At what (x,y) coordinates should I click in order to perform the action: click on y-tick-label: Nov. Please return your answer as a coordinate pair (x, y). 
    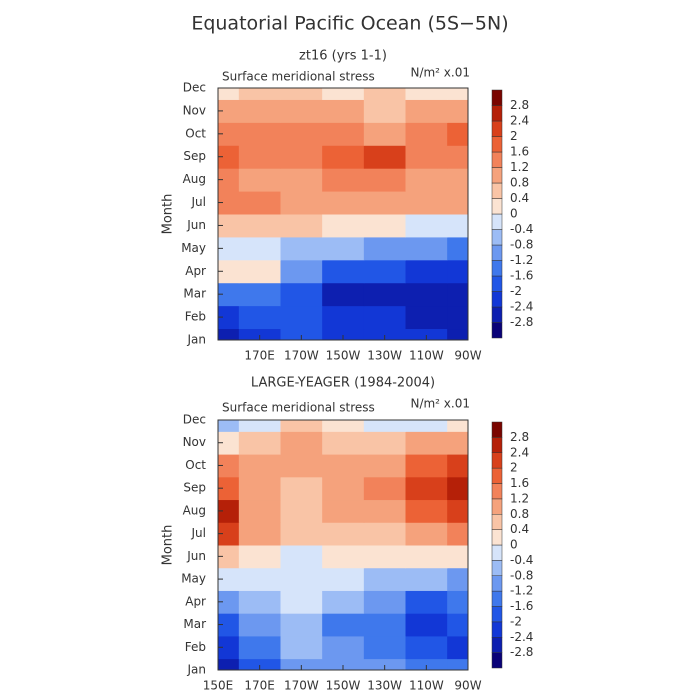
    Looking at the image, I should click on (194, 110).